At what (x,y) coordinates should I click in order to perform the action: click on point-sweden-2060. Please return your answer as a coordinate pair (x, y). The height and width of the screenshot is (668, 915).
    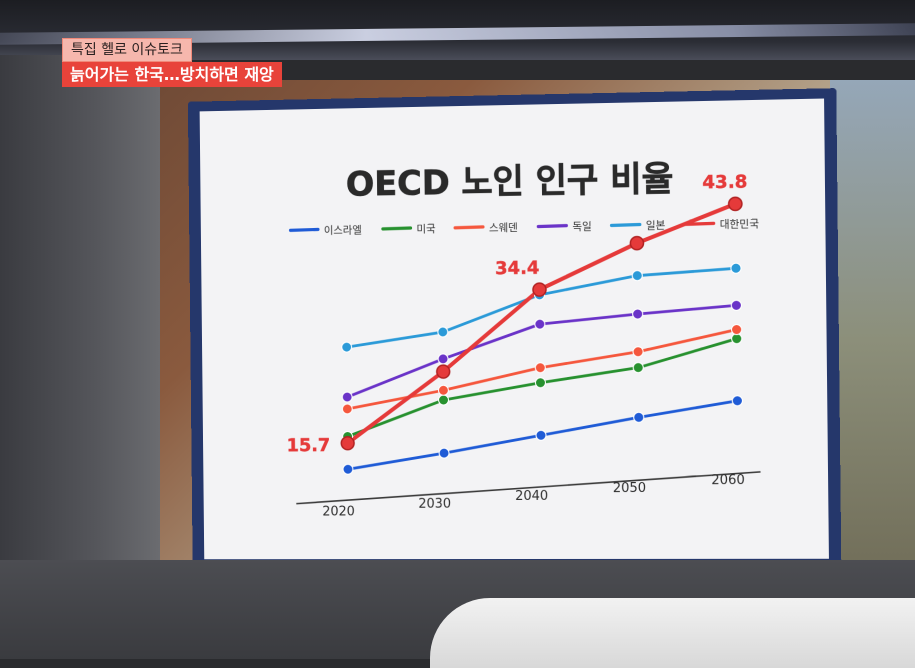
    Looking at the image, I should click on (736, 329).